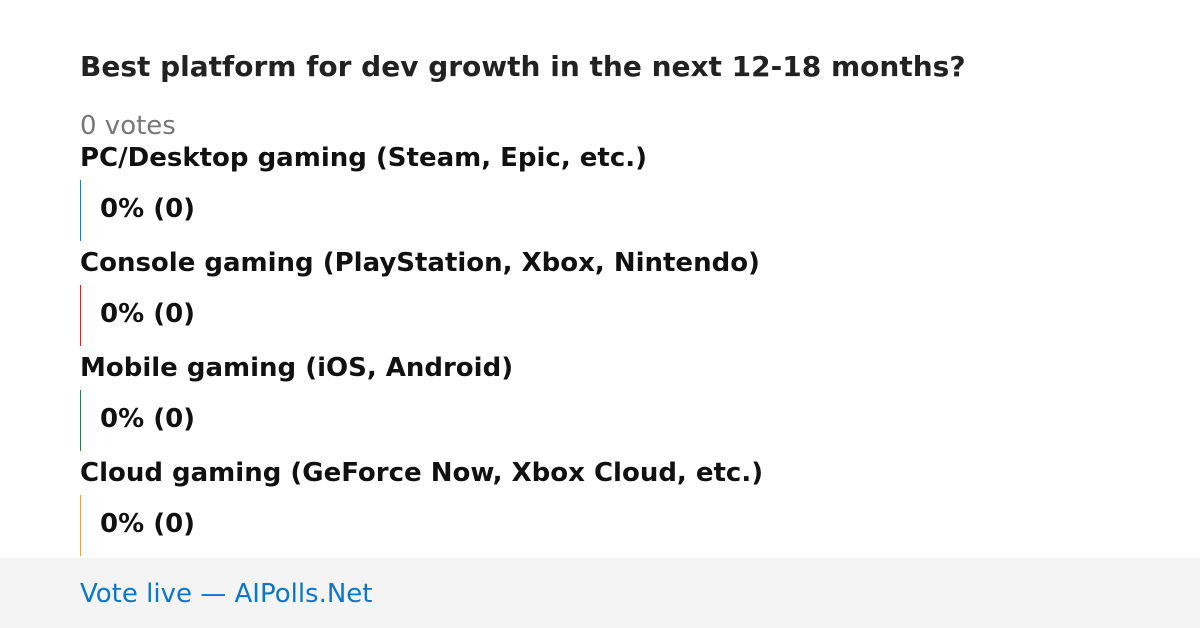 The image size is (1200, 628). I want to click on footer-link: Vote live — AIPolls.Net, so click(226, 594).